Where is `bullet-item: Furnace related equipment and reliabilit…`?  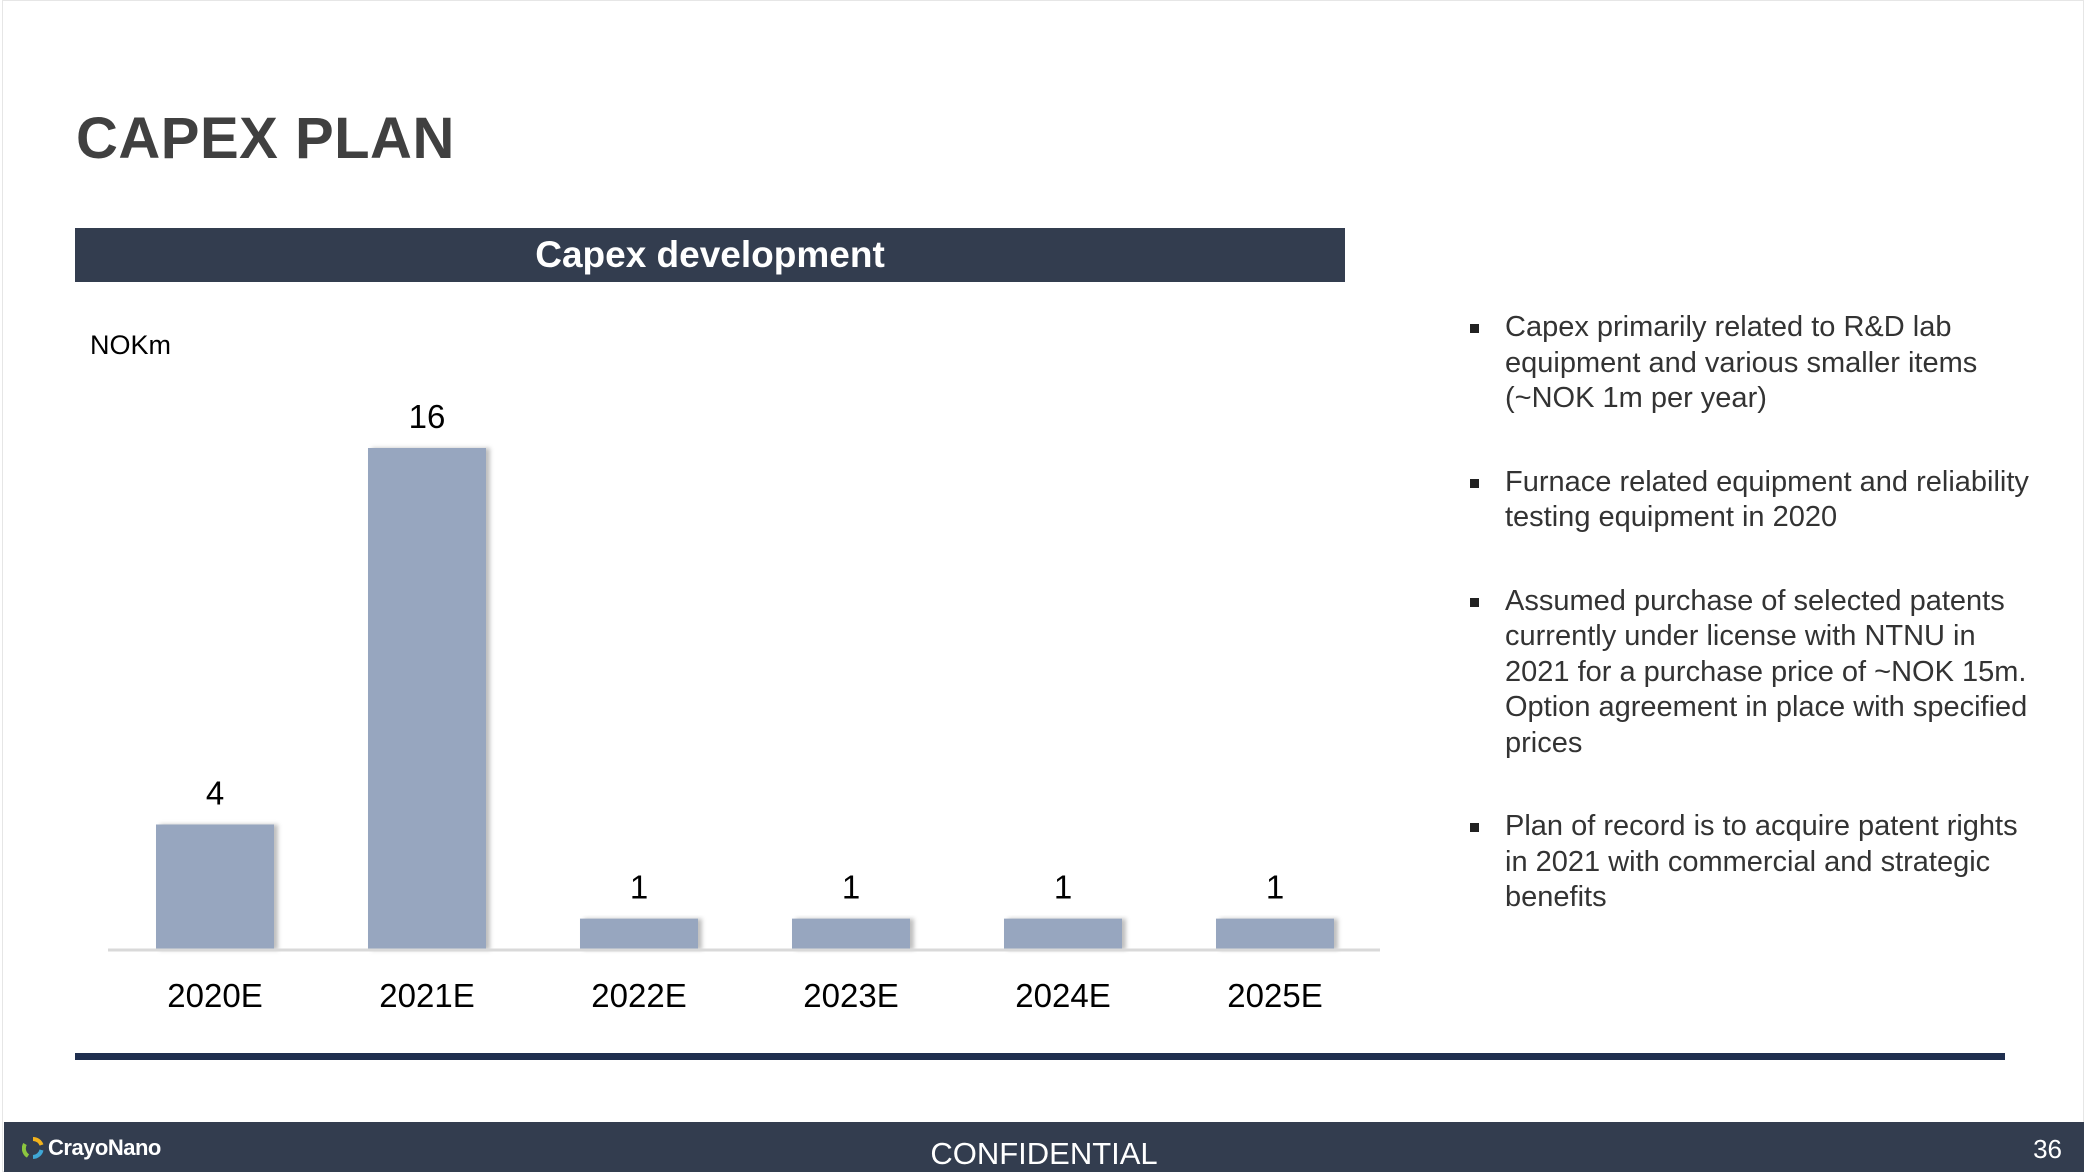
bullet-item: Furnace related equipment and reliabilit… is located at coordinates (1750, 500).